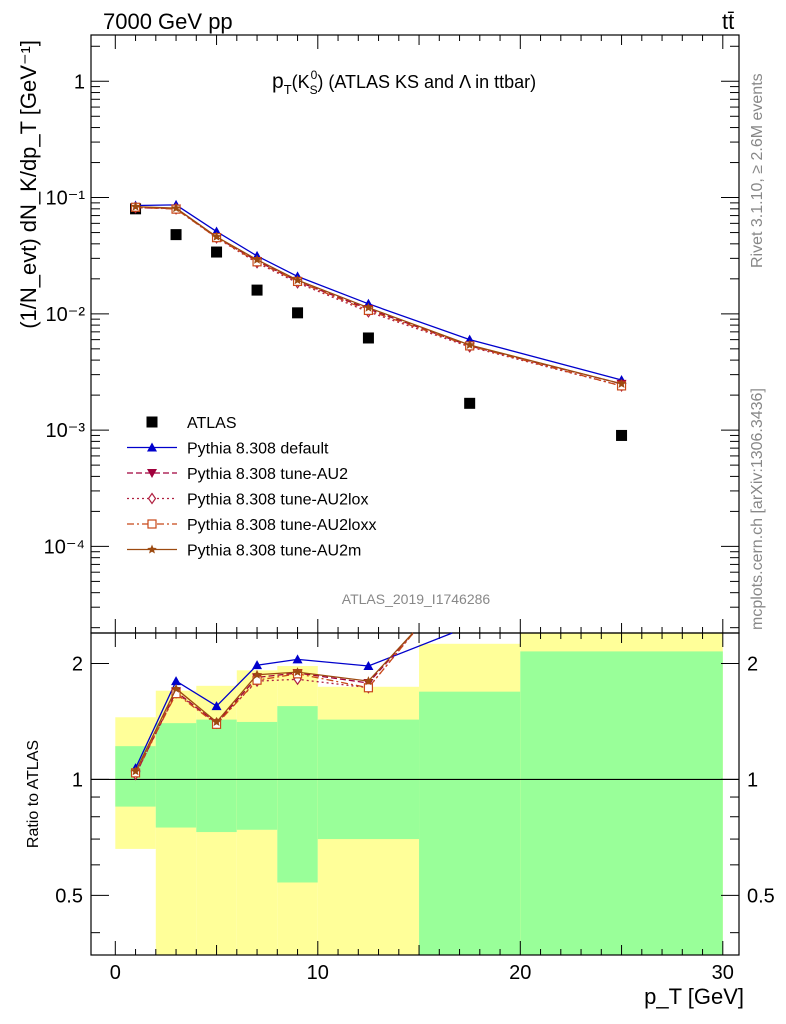 The image size is (786, 1024). What do you see at coordinates (378, 292) in the screenshot?
I see `main-line-default` at bounding box center [378, 292].